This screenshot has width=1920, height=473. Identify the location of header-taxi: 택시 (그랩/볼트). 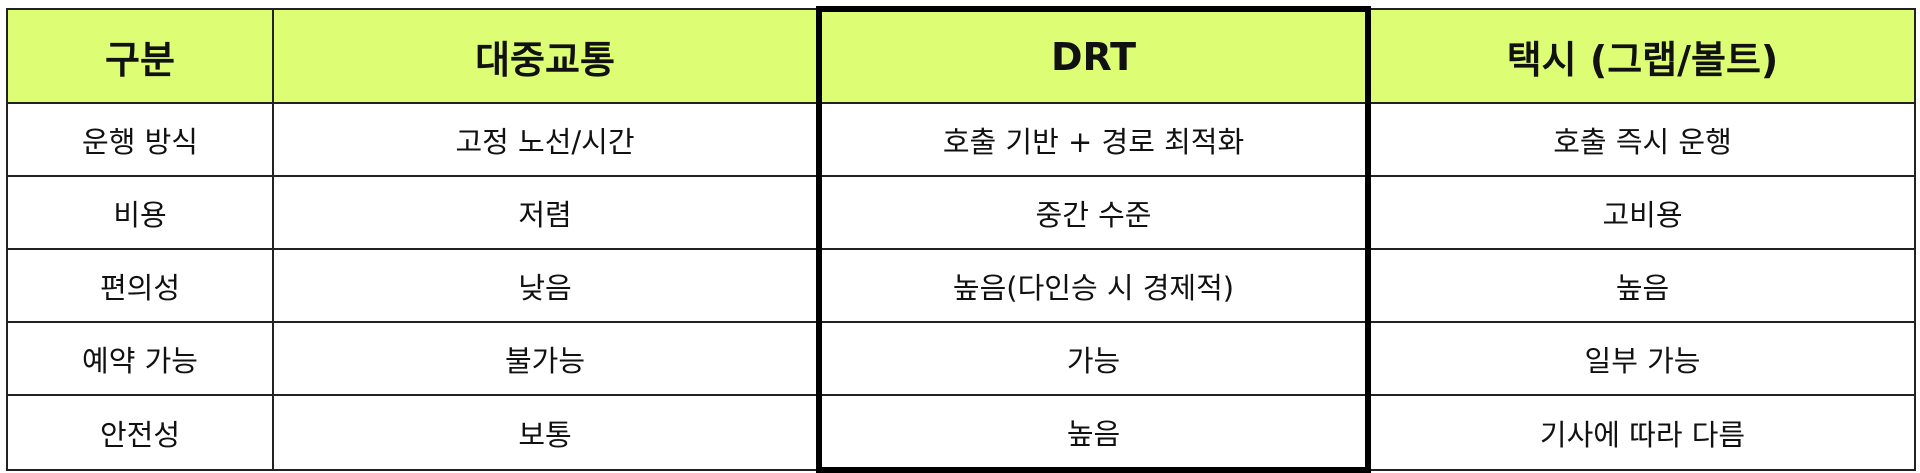
(1641, 56).